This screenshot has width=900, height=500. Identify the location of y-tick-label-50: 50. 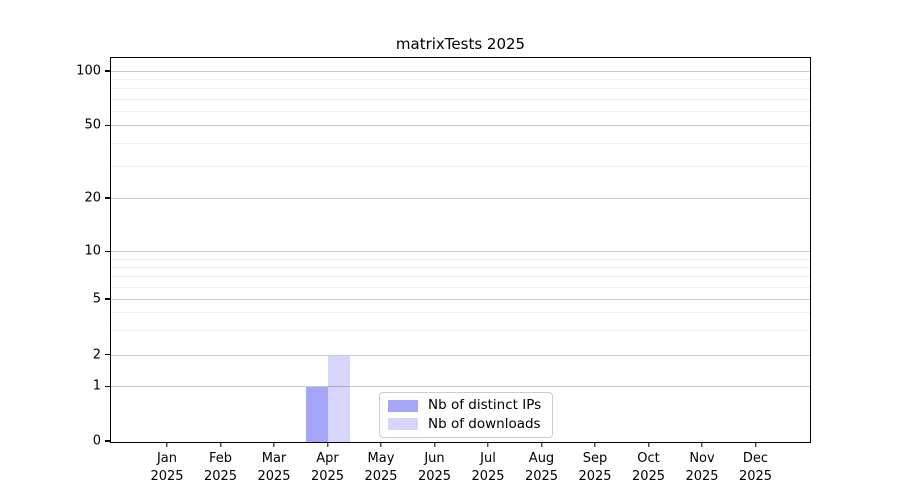
(92, 125).